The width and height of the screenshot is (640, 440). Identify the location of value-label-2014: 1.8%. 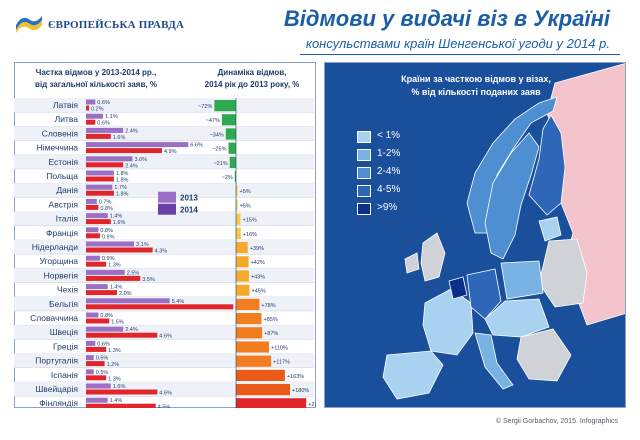
(122, 195).